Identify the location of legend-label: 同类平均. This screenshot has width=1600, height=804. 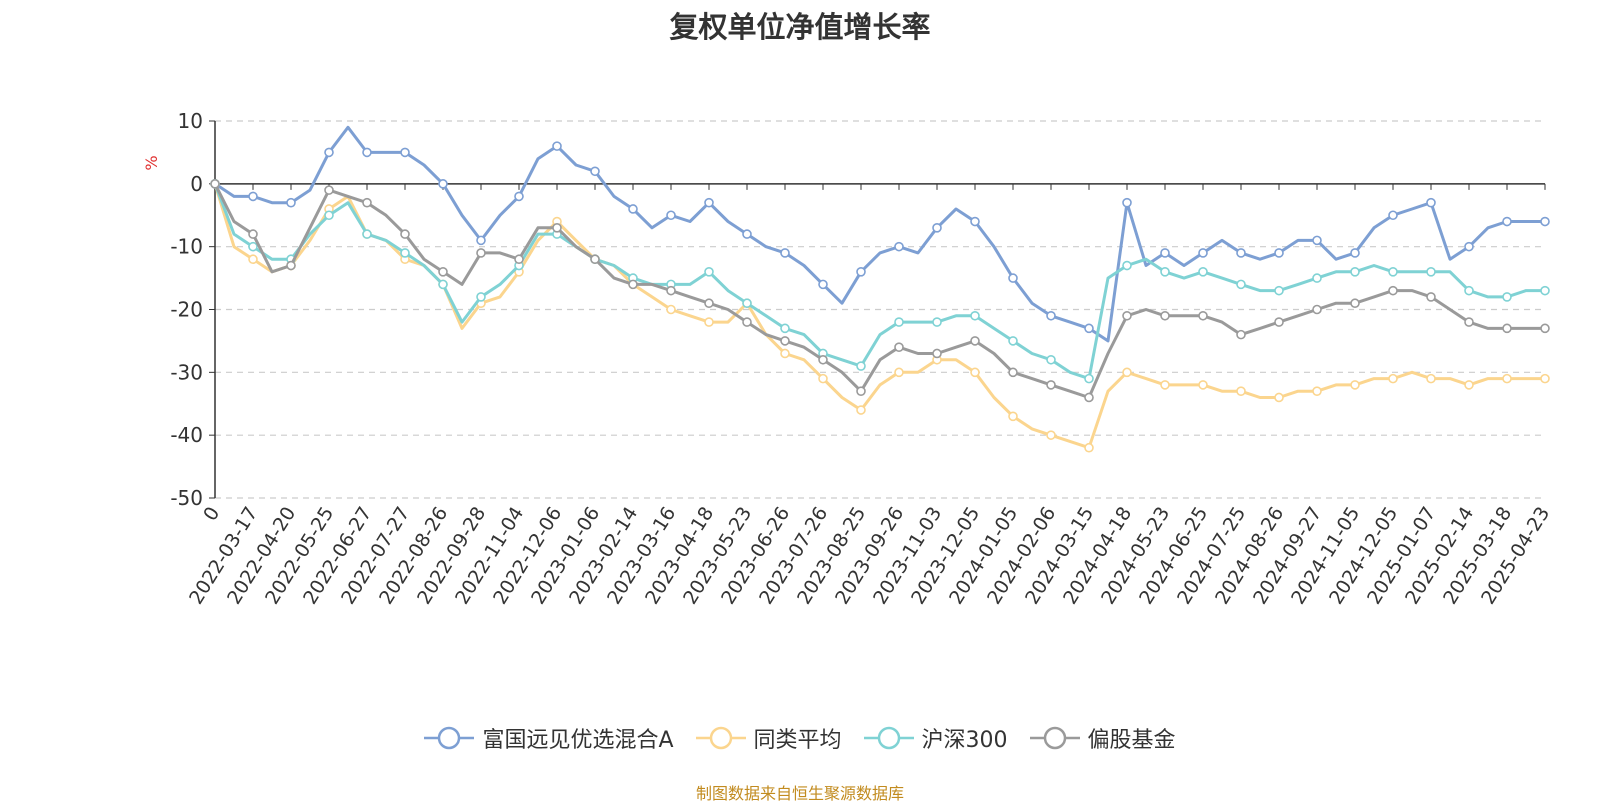
(797, 740).